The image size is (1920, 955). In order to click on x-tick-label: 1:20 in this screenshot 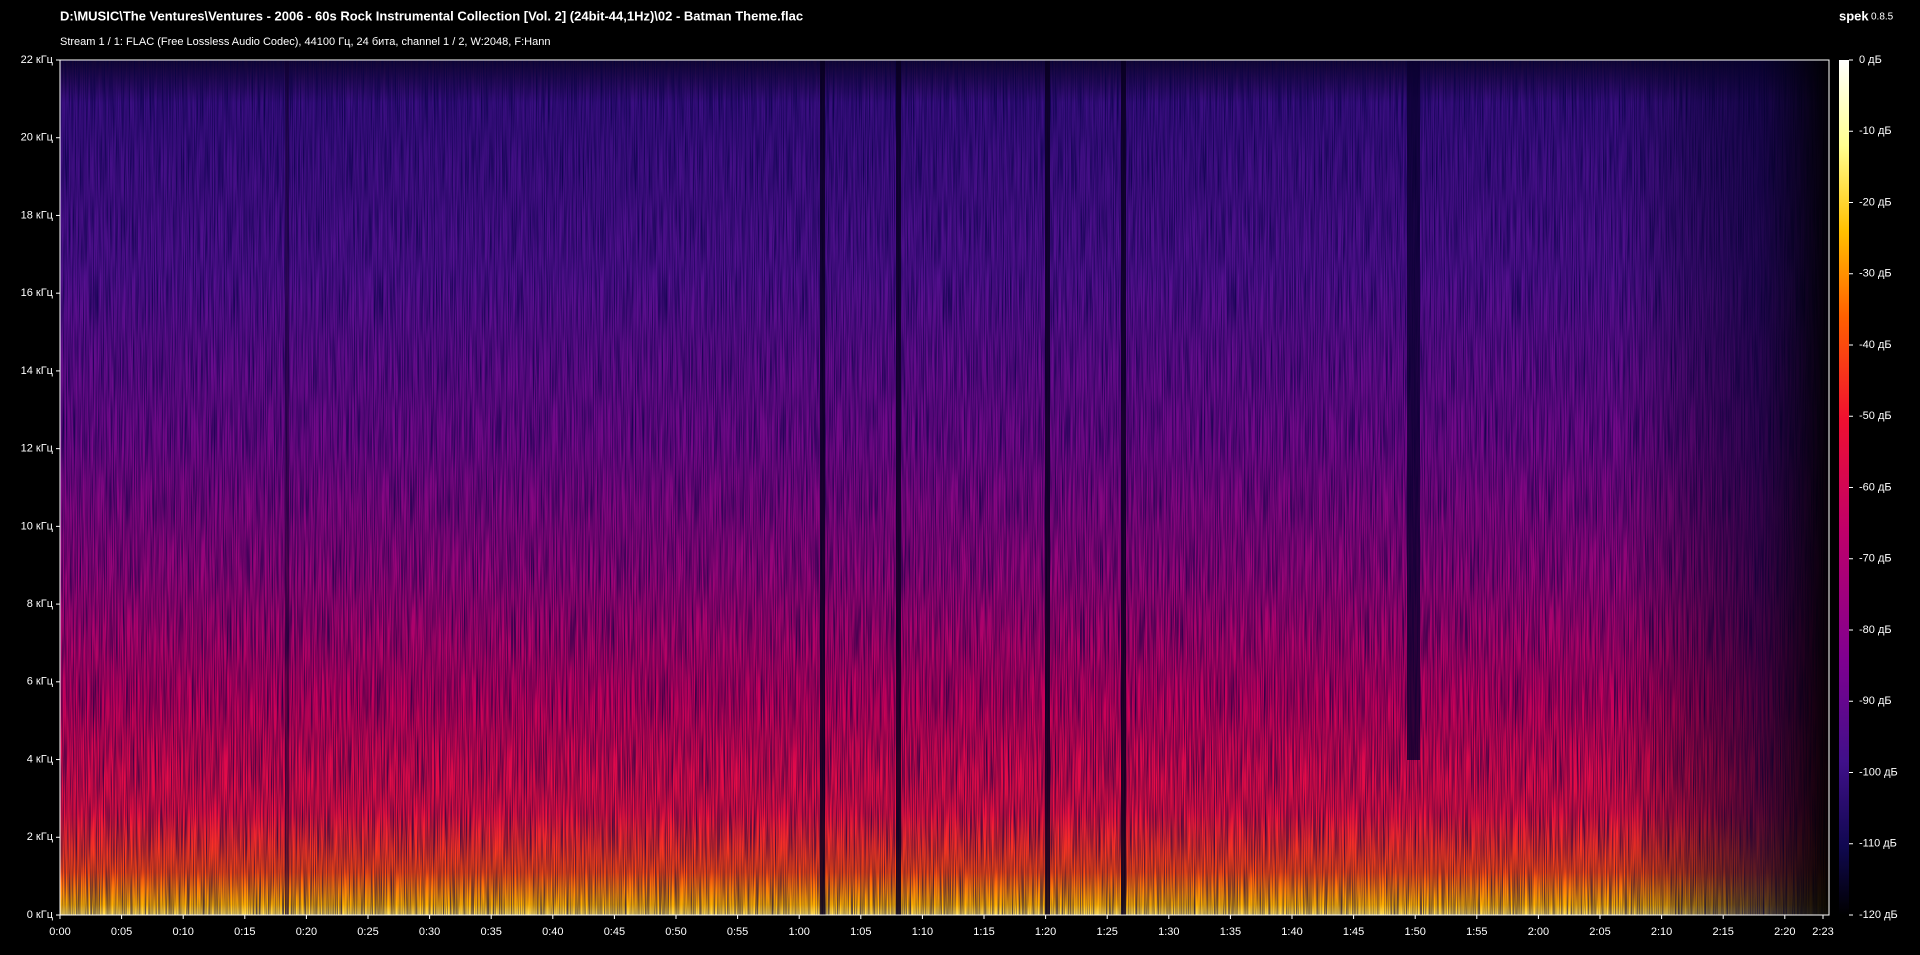, I will do `click(1045, 932)`.